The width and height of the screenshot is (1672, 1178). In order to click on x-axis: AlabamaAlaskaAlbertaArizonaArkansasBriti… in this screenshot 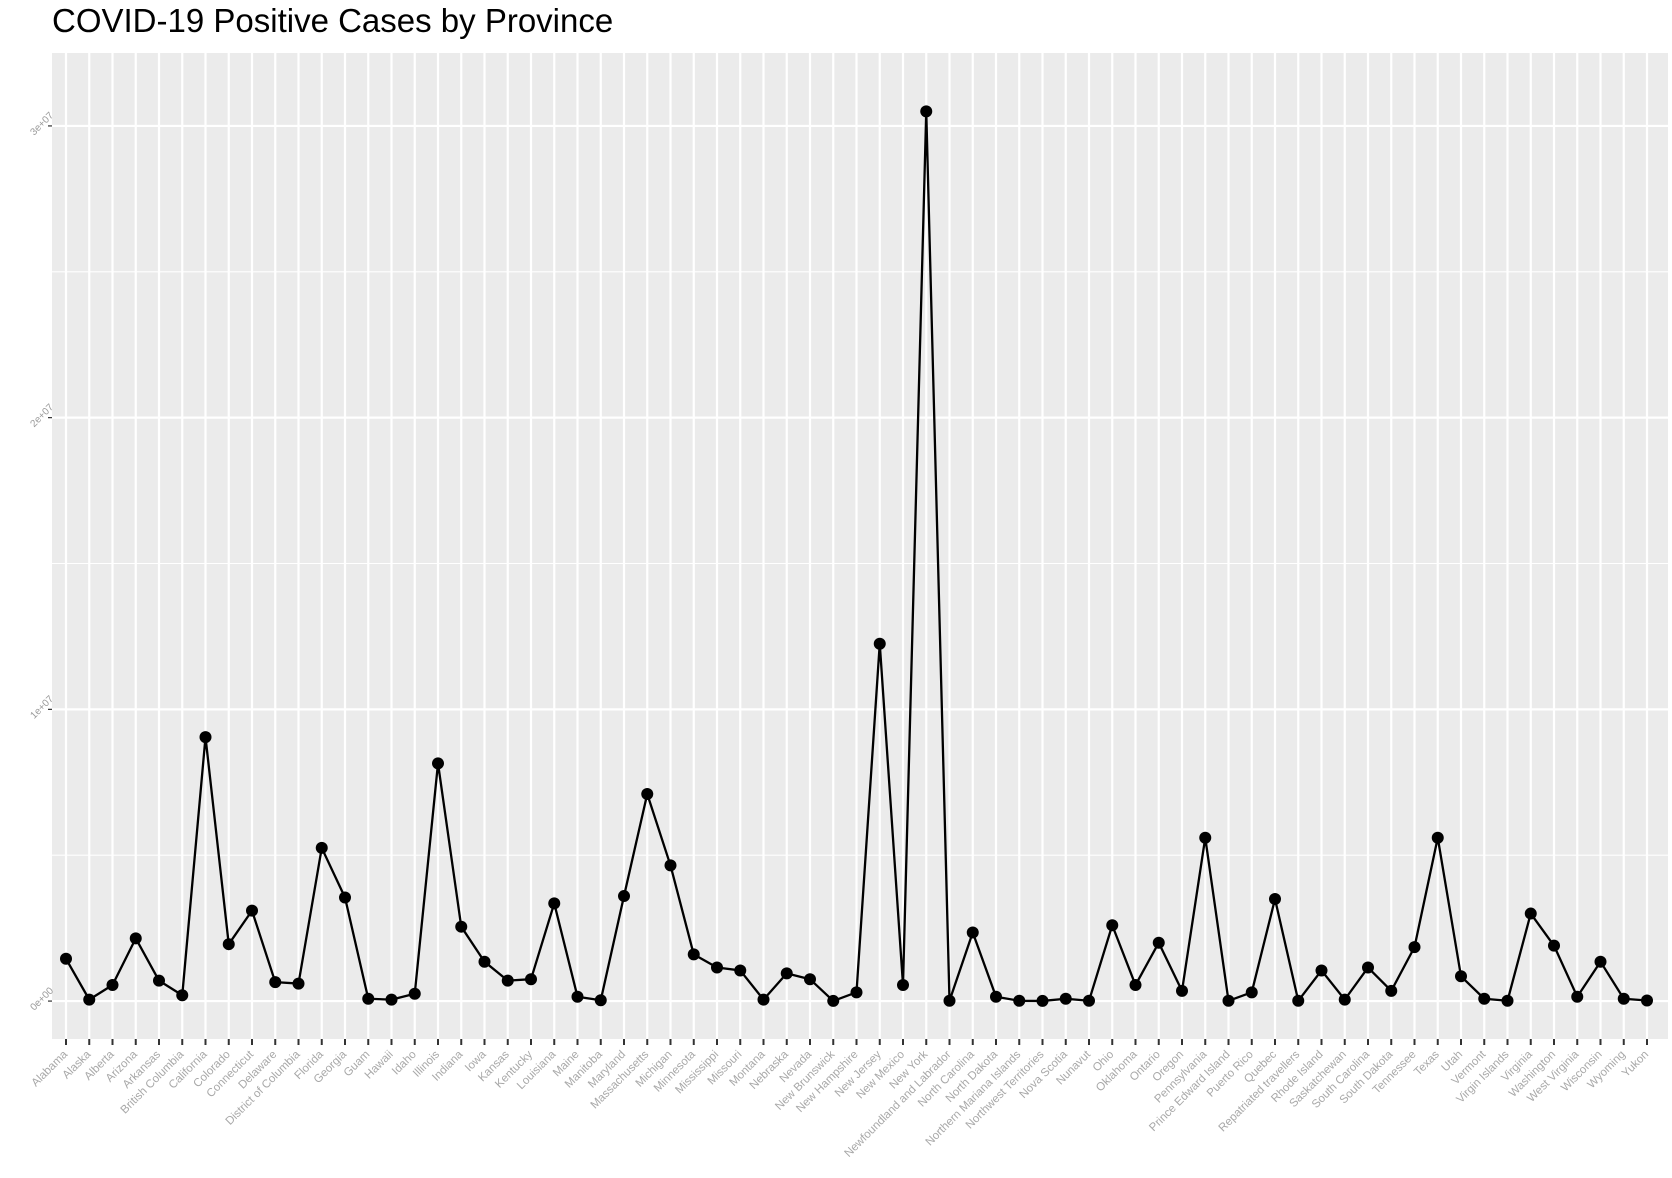, I will do `click(840, 1099)`.